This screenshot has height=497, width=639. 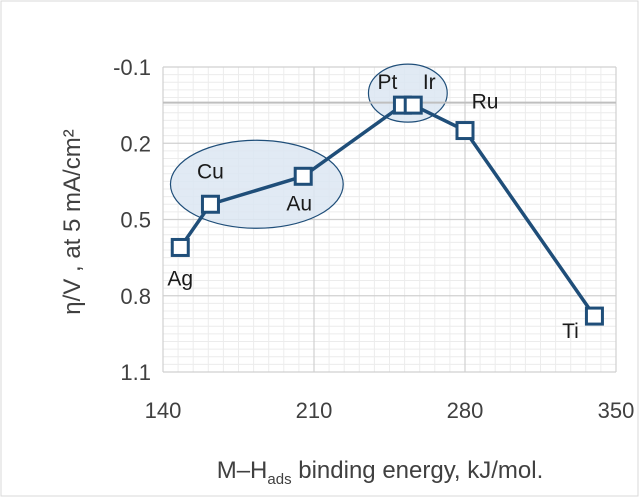 What do you see at coordinates (135, 372) in the screenshot?
I see `y-tick-label: 1.1` at bounding box center [135, 372].